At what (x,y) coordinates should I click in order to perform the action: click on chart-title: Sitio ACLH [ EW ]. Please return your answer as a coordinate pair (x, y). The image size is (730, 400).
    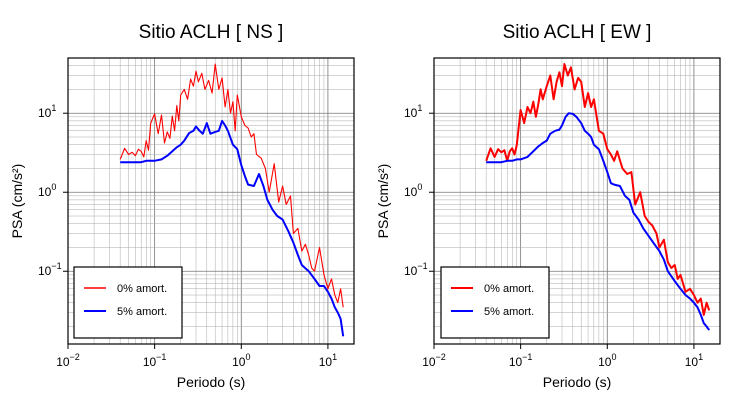
    Looking at the image, I should click on (577, 32).